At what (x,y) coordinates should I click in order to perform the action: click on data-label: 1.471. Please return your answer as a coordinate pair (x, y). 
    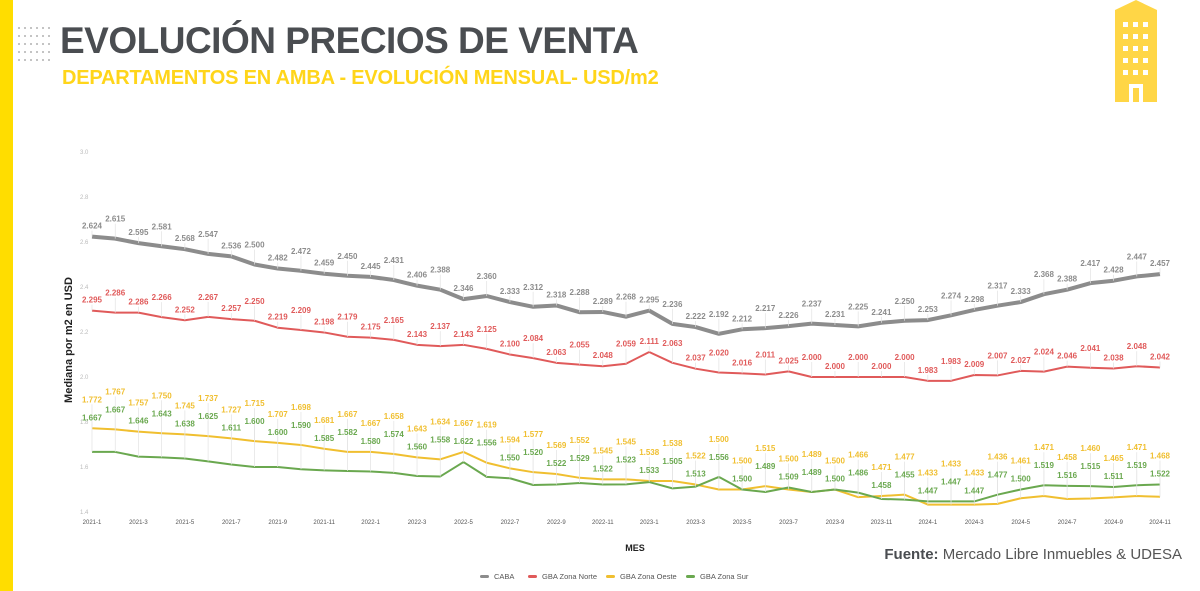
    Looking at the image, I should click on (1137, 447).